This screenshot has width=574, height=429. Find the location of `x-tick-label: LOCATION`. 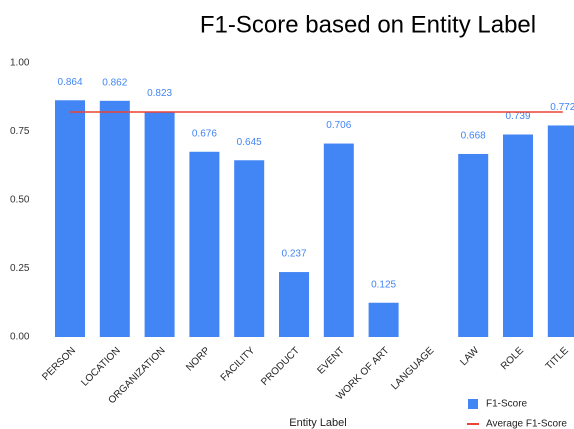

x-tick-label: LOCATION is located at coordinates (100, 366).